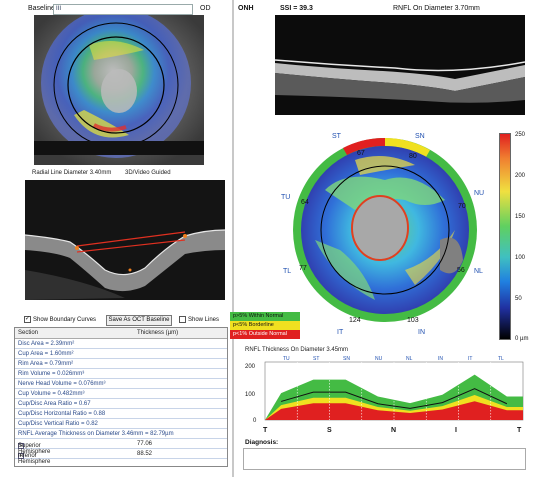 The image size is (540, 477). I want to click on plot-sector-label: NU, so click(379, 359).